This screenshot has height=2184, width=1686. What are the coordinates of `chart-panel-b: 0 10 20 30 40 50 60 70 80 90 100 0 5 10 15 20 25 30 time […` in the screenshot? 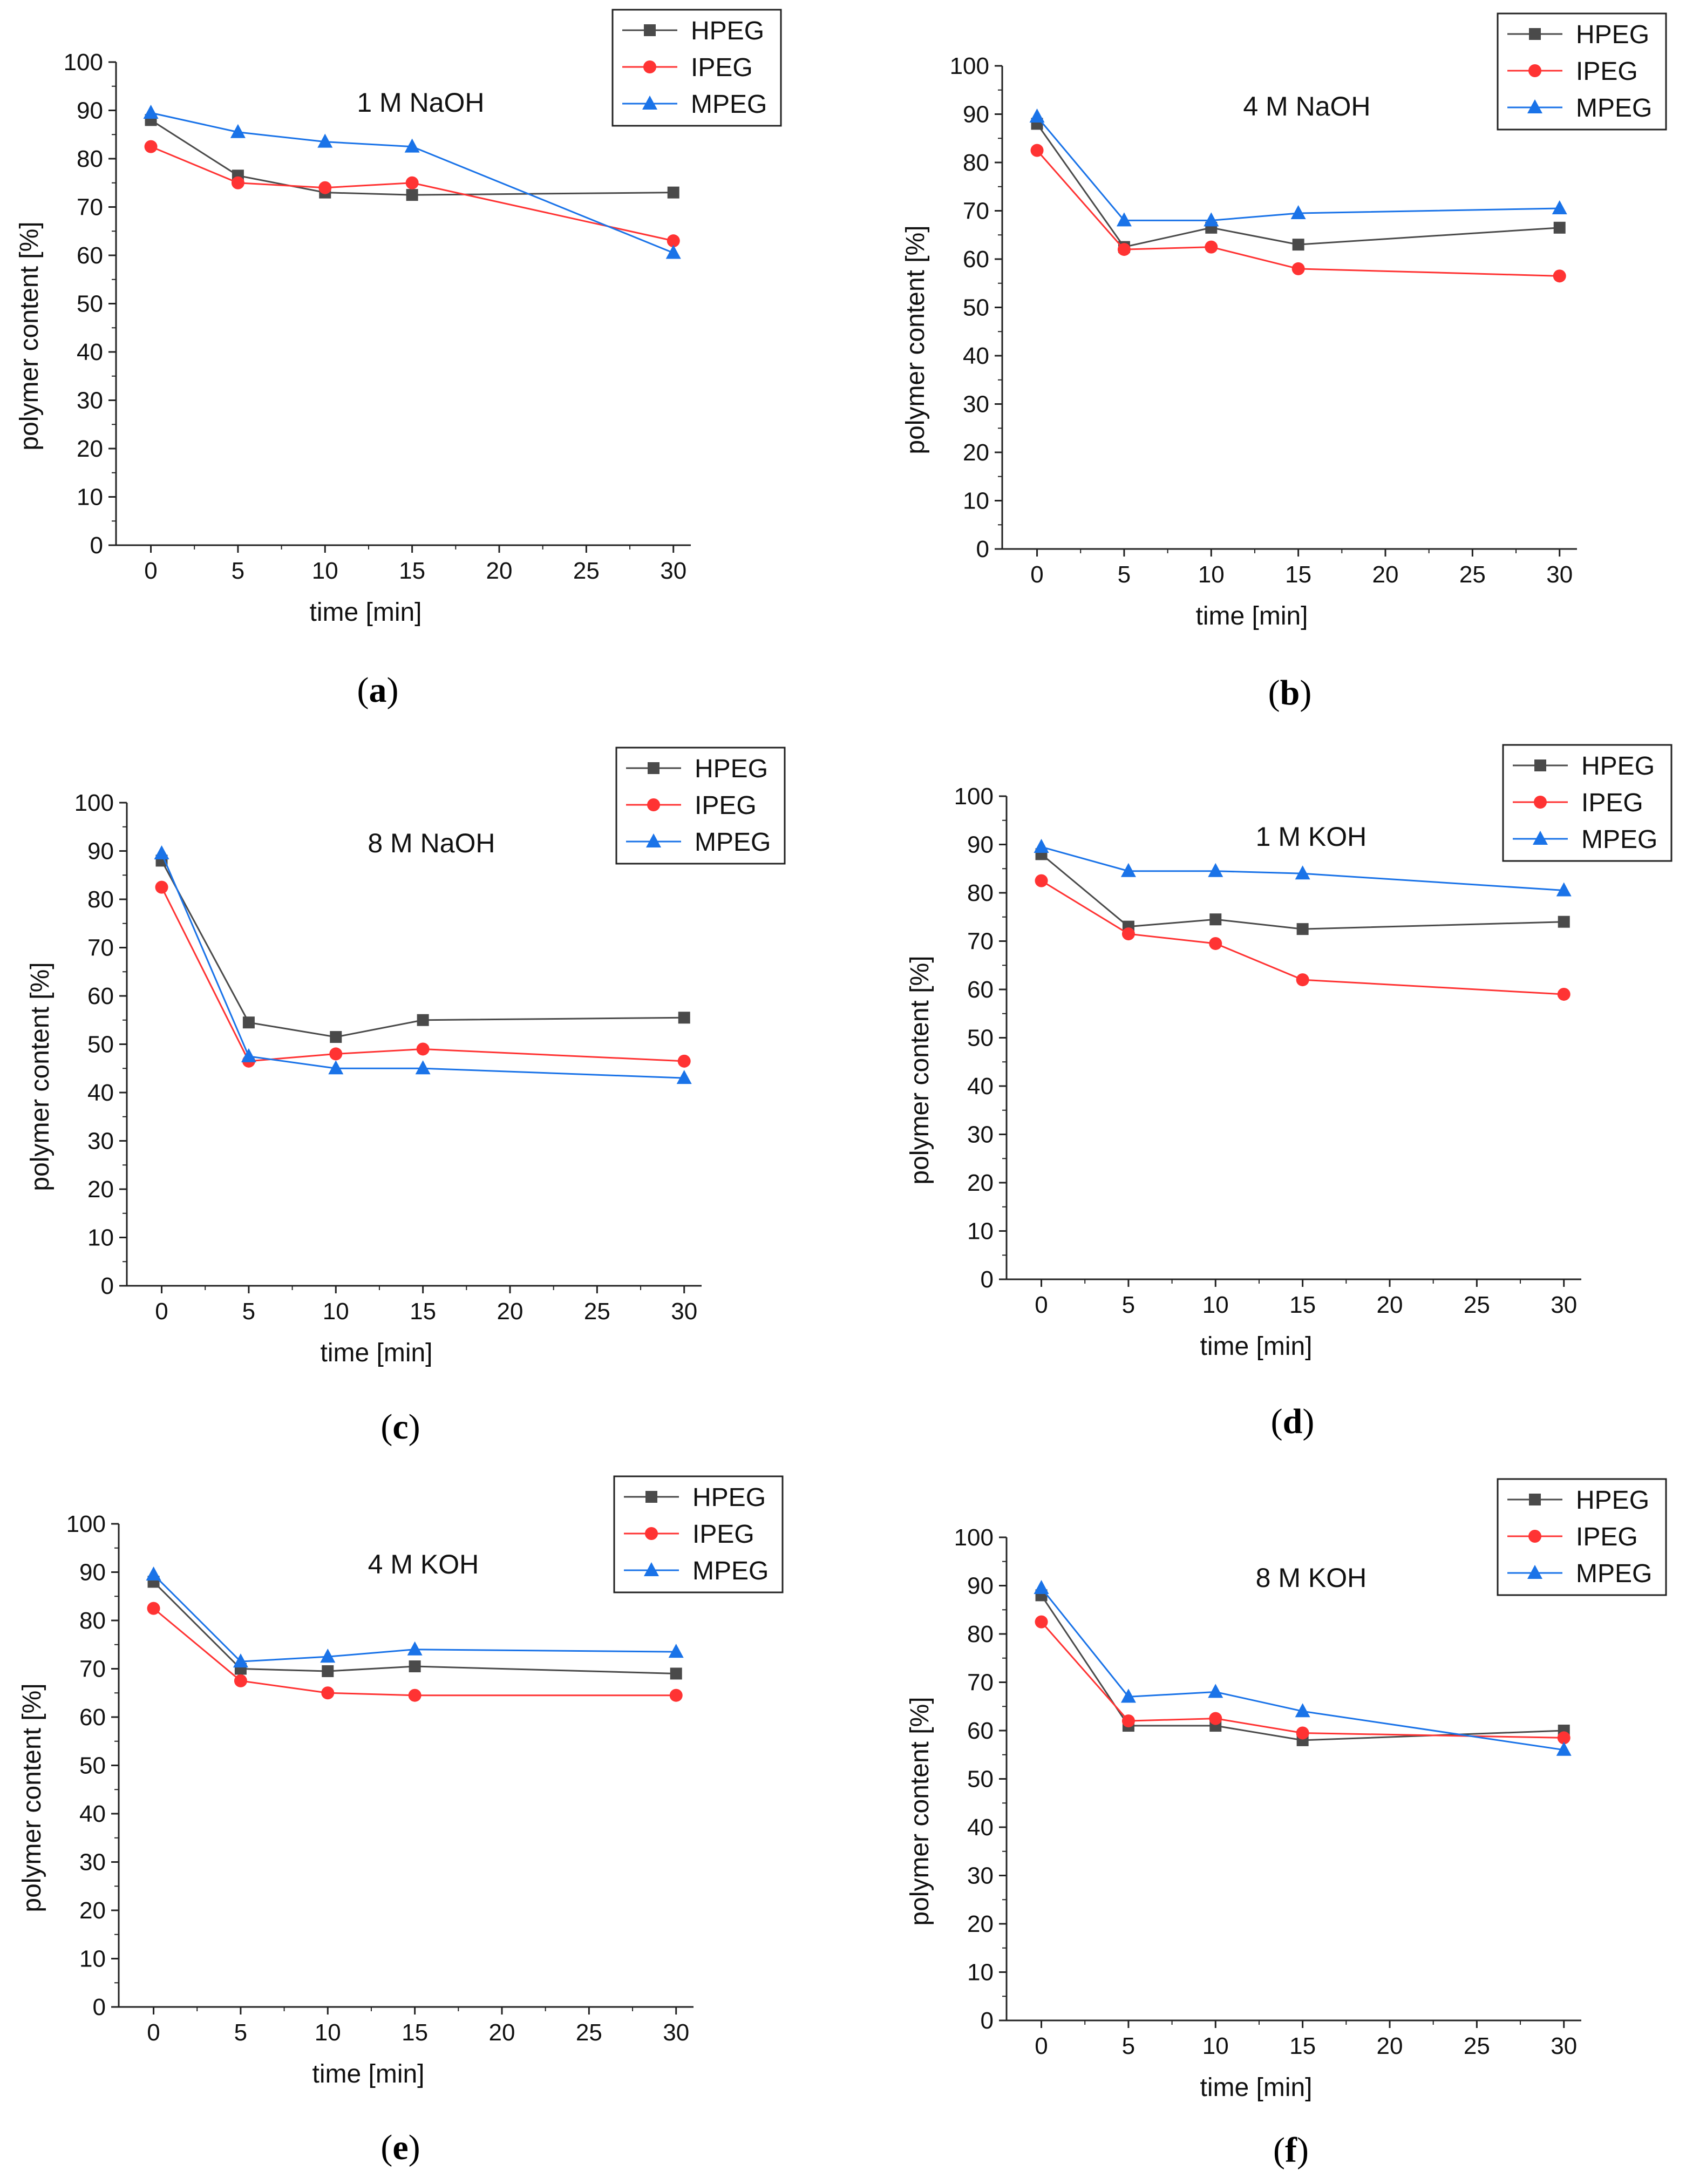 It's located at (1284, 363).